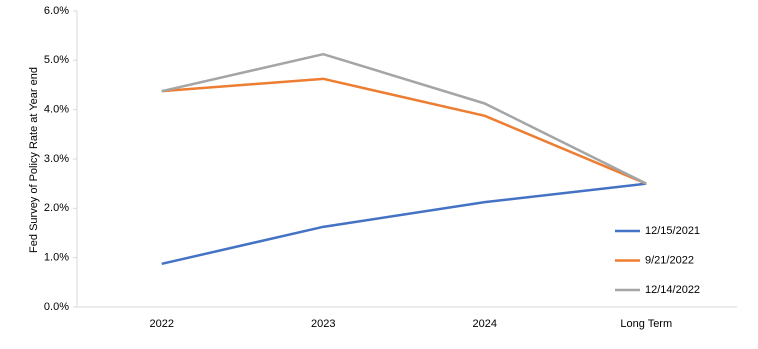 The height and width of the screenshot is (349, 758). I want to click on y-tick-label: 3.0%, so click(56, 159).